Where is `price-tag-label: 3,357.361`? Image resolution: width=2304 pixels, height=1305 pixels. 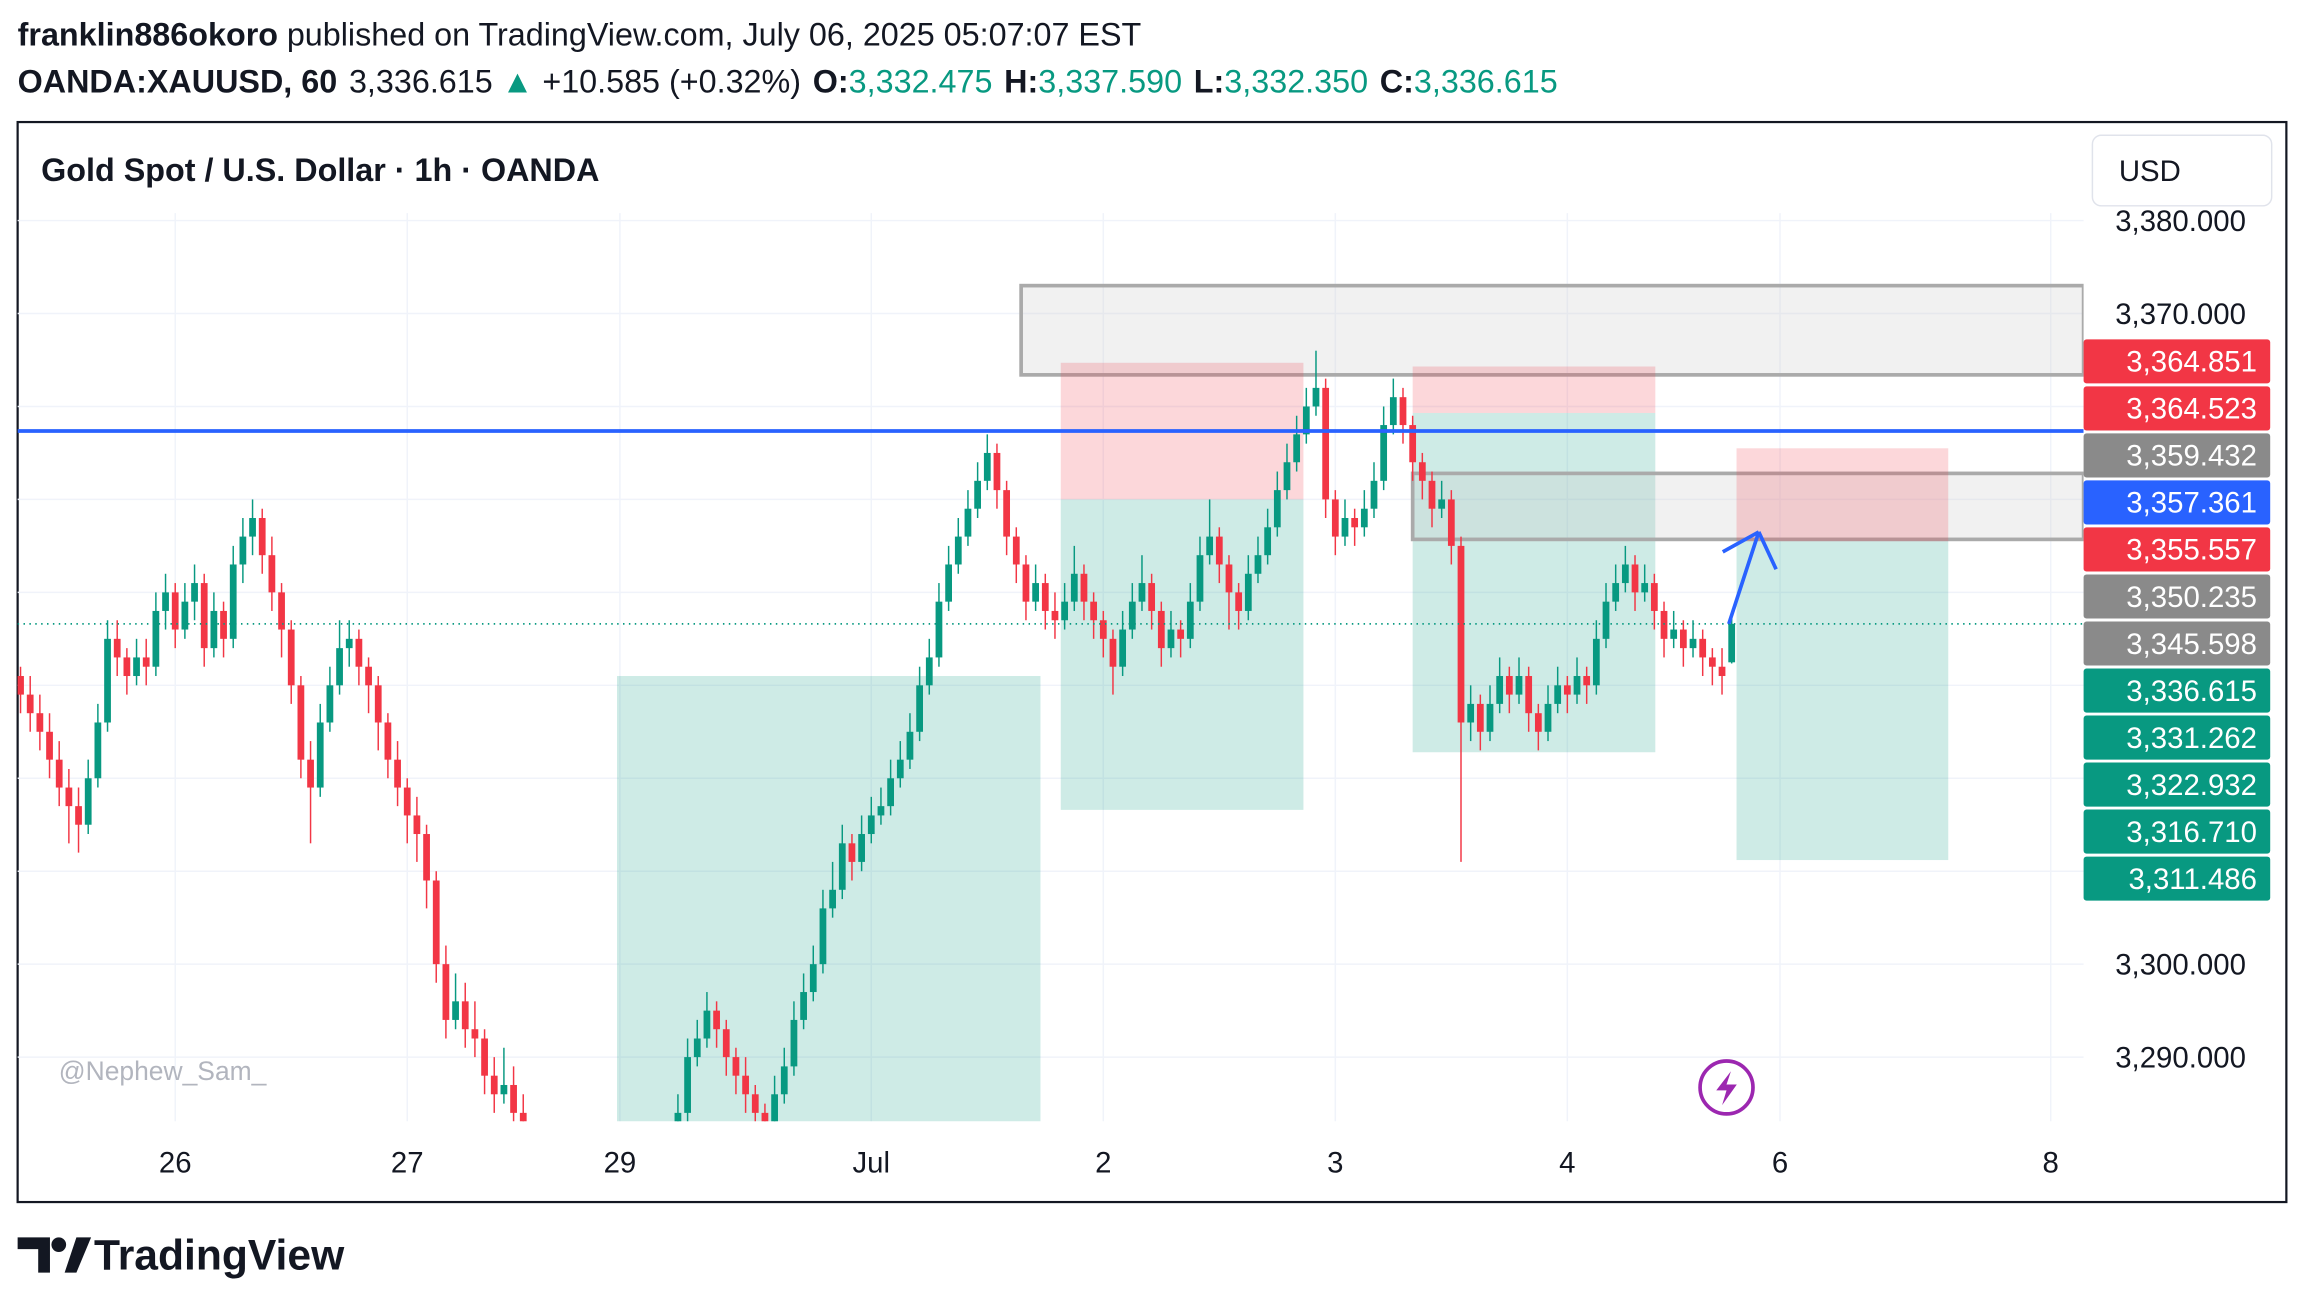 price-tag-label: 3,357.361 is located at coordinates (2191, 503).